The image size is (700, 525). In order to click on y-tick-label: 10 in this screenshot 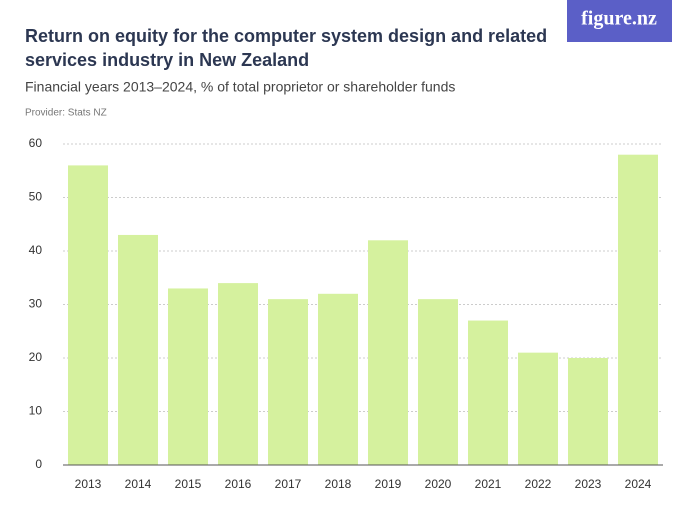, I will do `click(36, 411)`.